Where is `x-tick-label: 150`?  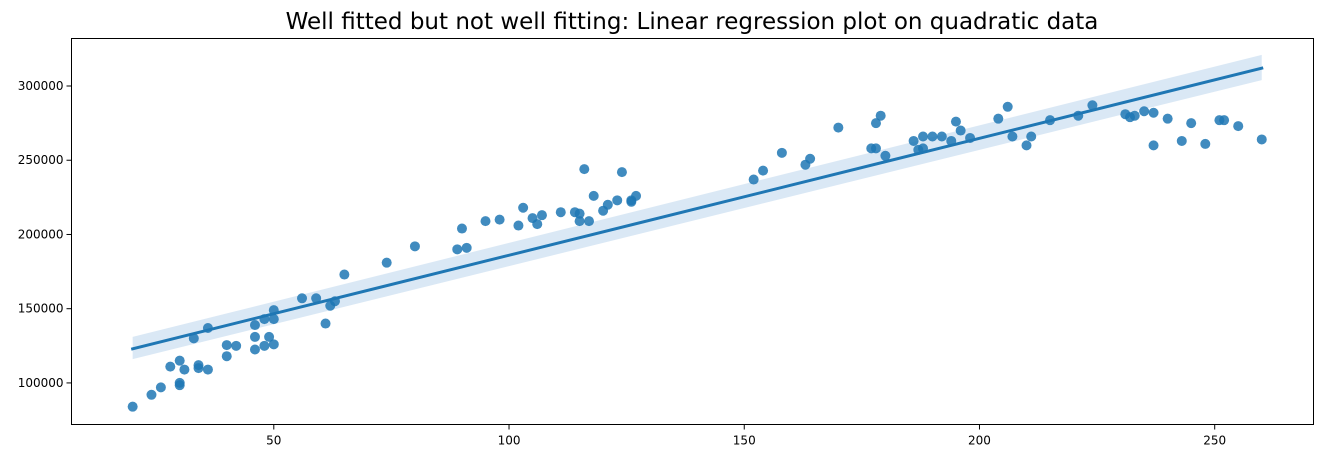 x-tick-label: 150 is located at coordinates (744, 441).